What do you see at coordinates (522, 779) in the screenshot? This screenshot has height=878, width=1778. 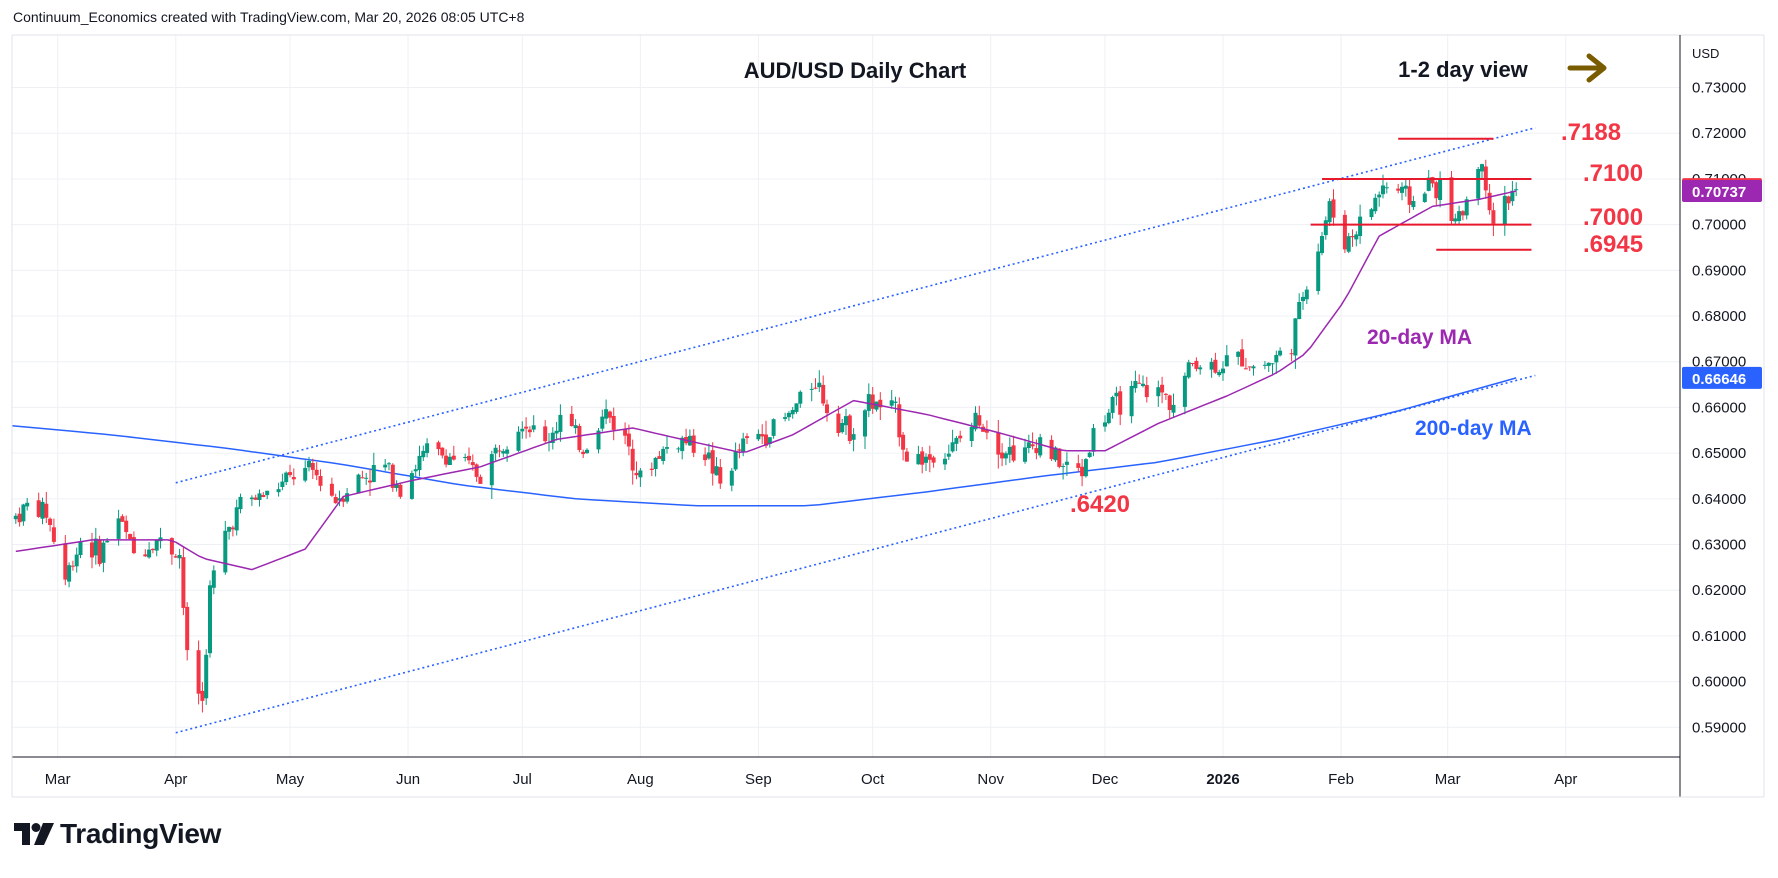 I see `x-tick-label-4: Jul` at bounding box center [522, 779].